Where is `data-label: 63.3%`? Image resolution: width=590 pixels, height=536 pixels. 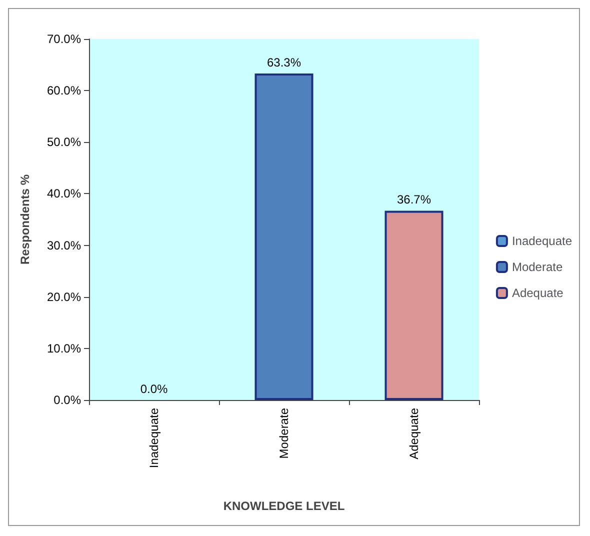 data-label: 63.3% is located at coordinates (284, 63).